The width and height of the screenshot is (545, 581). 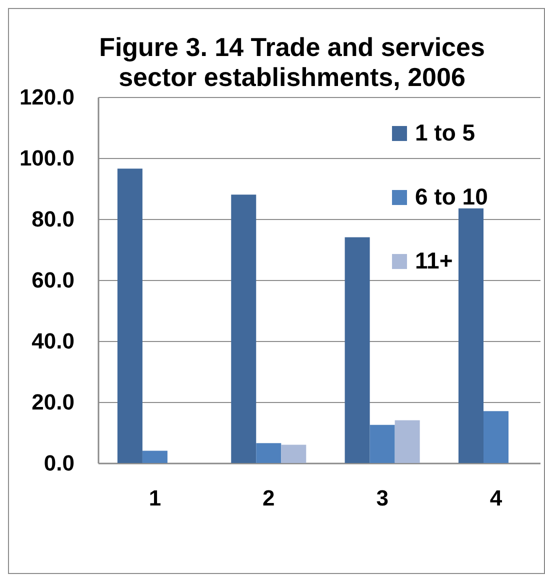 I want to click on y-tick-label: 120.0, so click(x=46, y=97).